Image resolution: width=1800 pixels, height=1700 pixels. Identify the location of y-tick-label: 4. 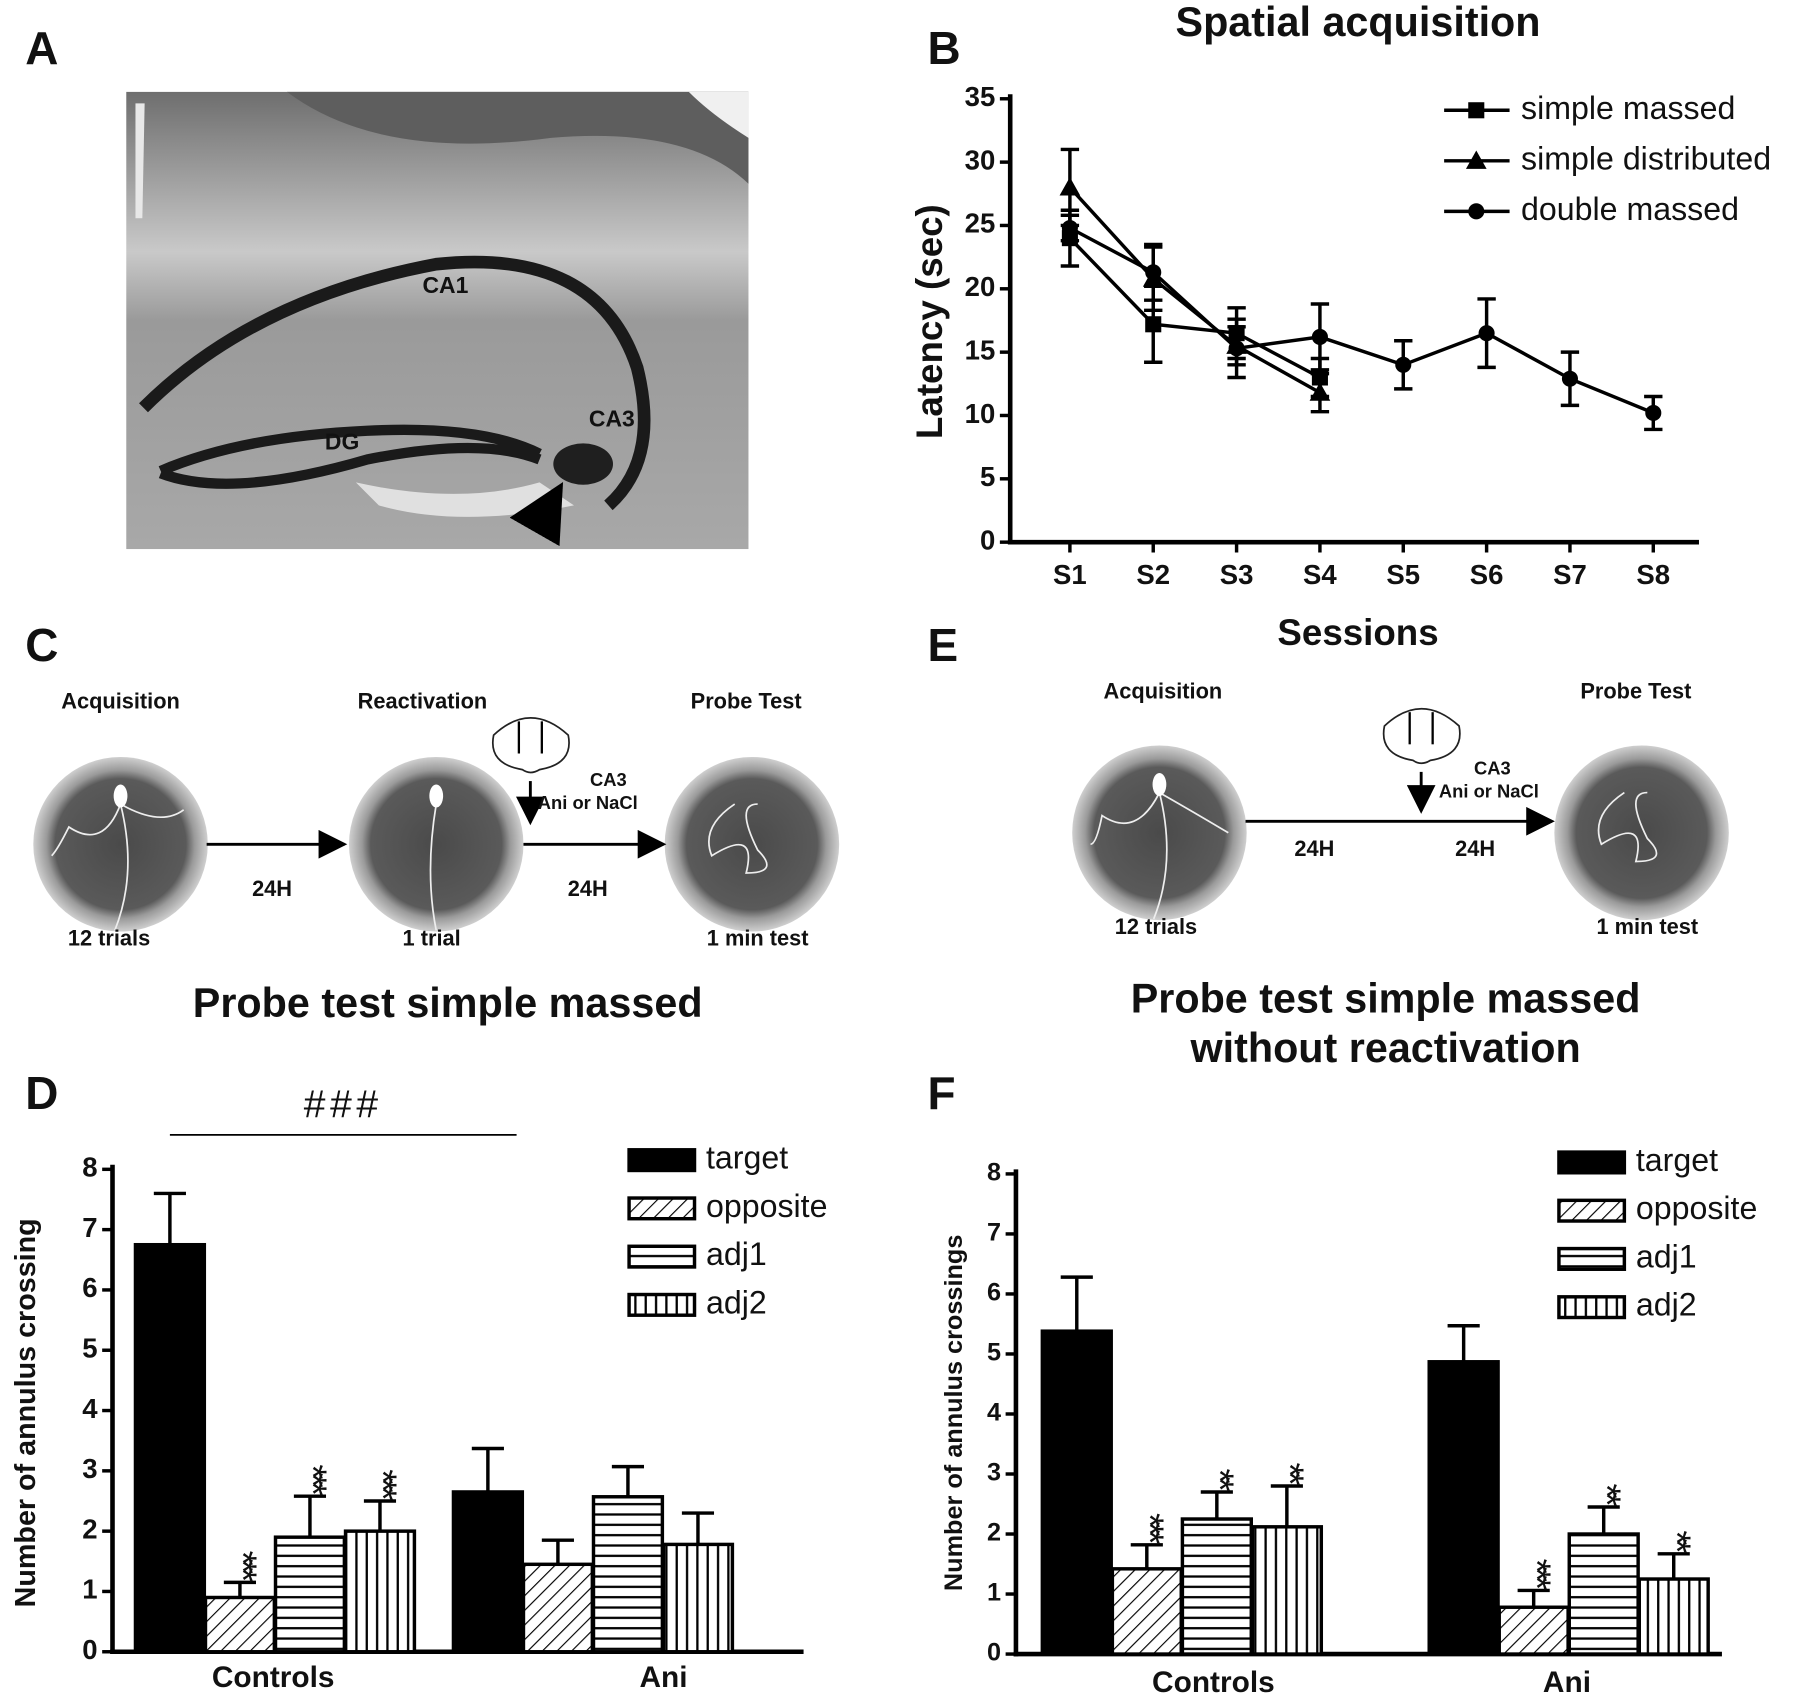
(994, 1413).